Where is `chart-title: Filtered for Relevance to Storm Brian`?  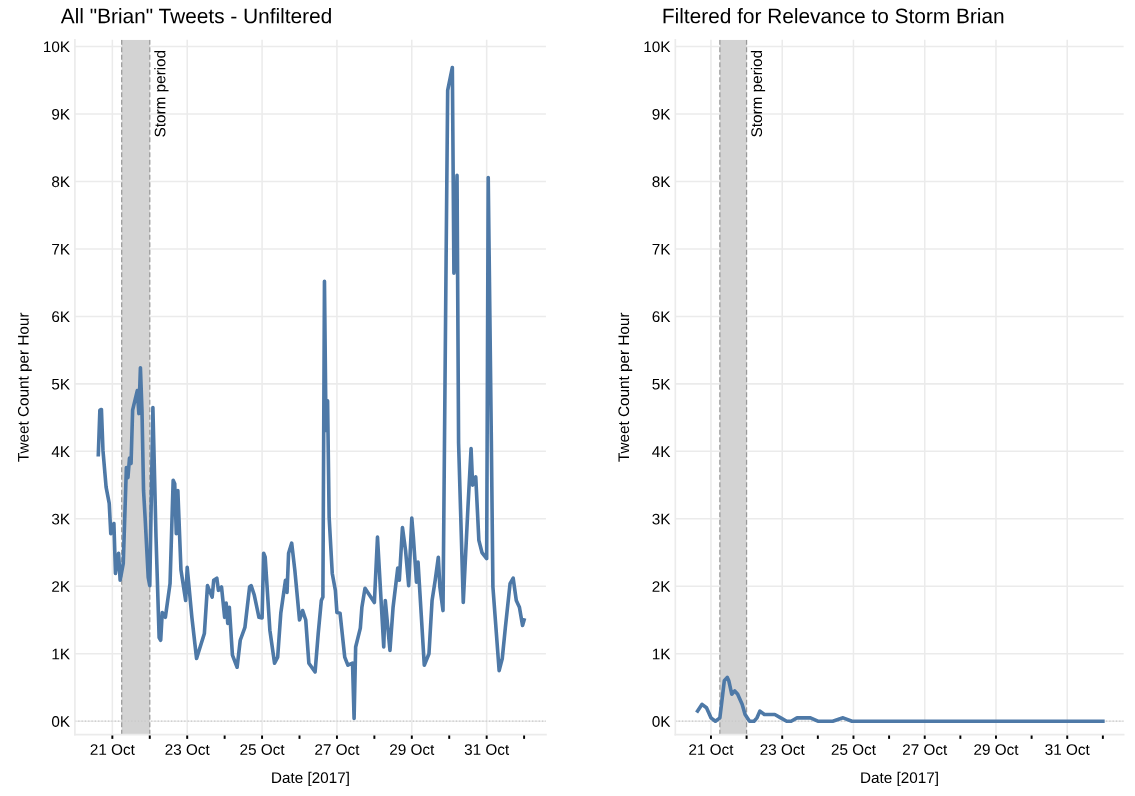 chart-title: Filtered for Relevance to Storm Brian is located at coordinates (833, 16).